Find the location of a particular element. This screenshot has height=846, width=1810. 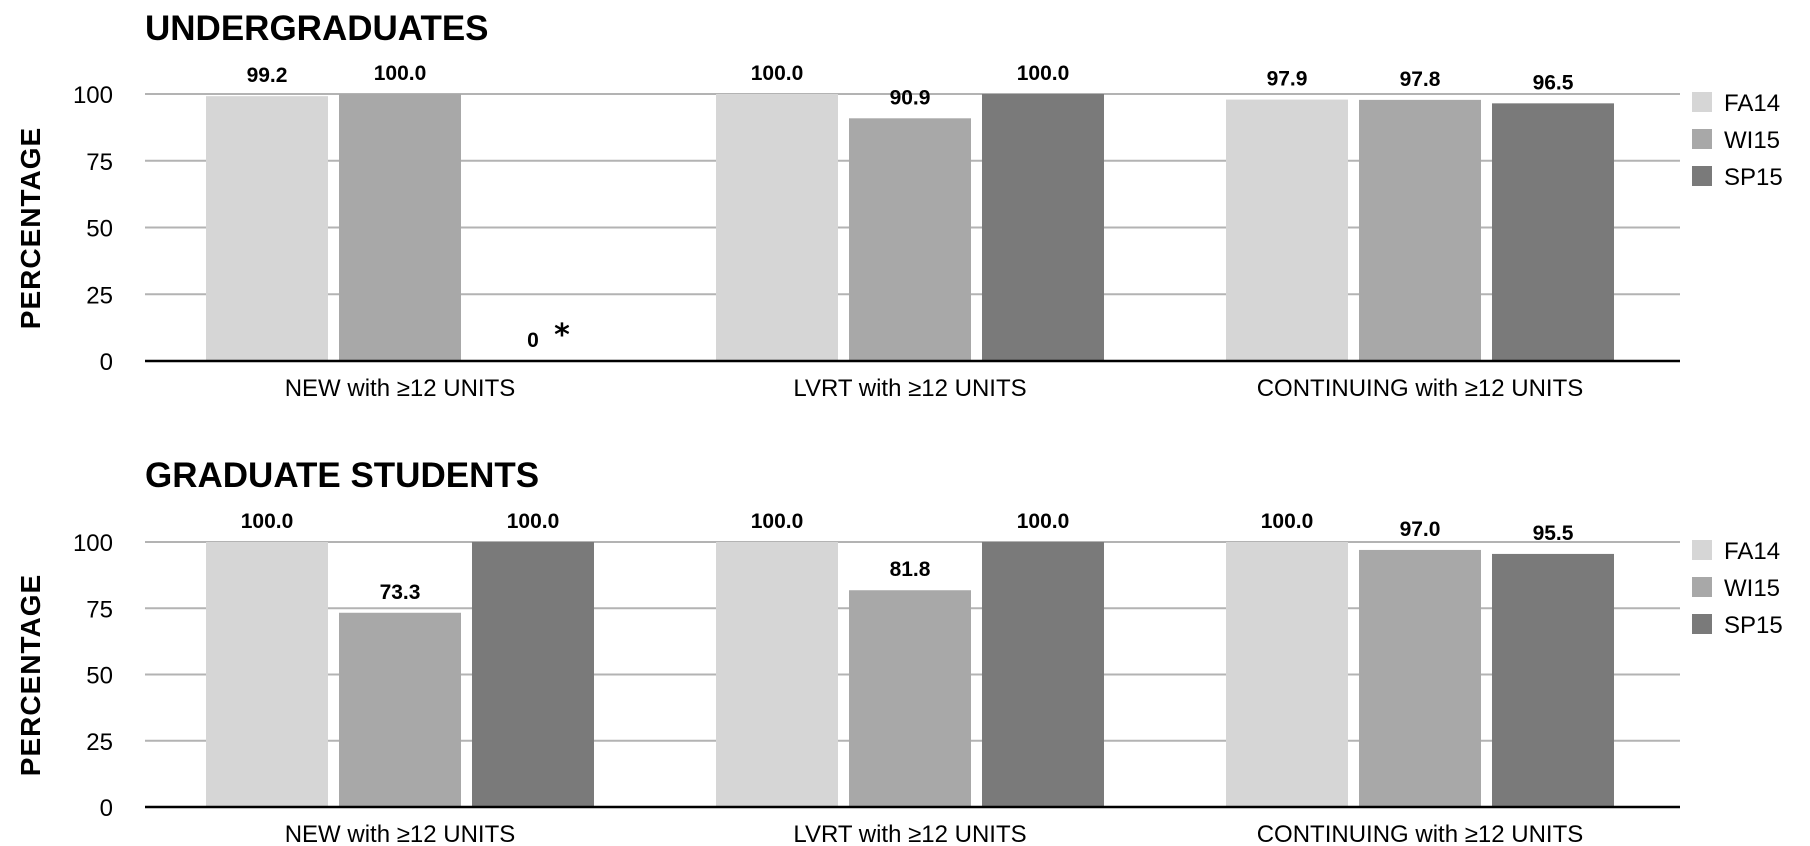

chart-title: UNDERGRADUATES is located at coordinates (317, 28).